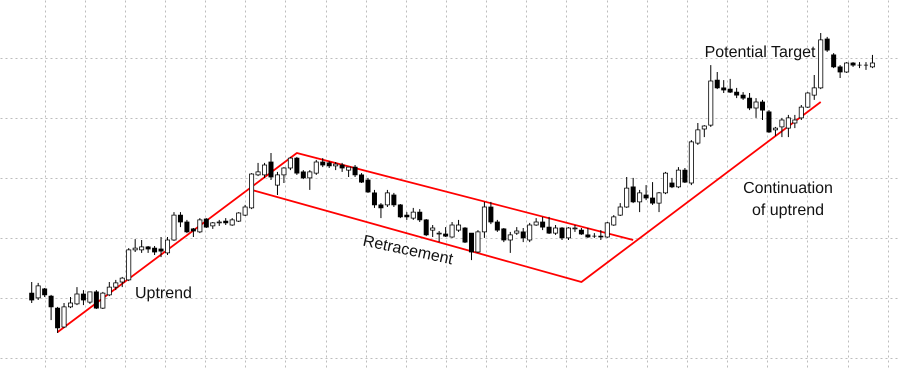  I want to click on annotation: Continuation of uptrend, so click(788, 199).